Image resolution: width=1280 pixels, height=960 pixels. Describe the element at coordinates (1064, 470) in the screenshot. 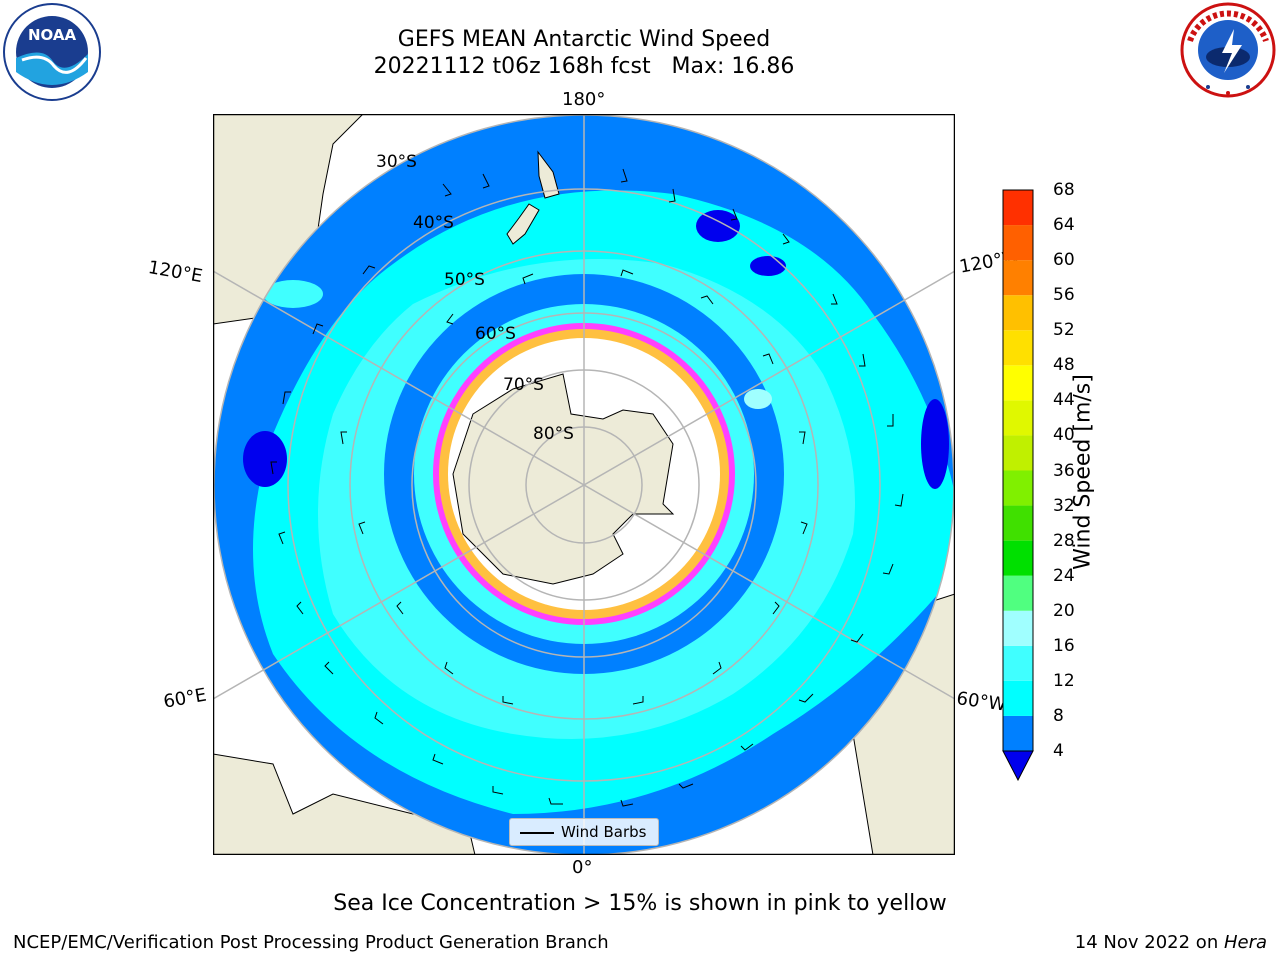

I see `colorbar-tick-label: 36` at that location.